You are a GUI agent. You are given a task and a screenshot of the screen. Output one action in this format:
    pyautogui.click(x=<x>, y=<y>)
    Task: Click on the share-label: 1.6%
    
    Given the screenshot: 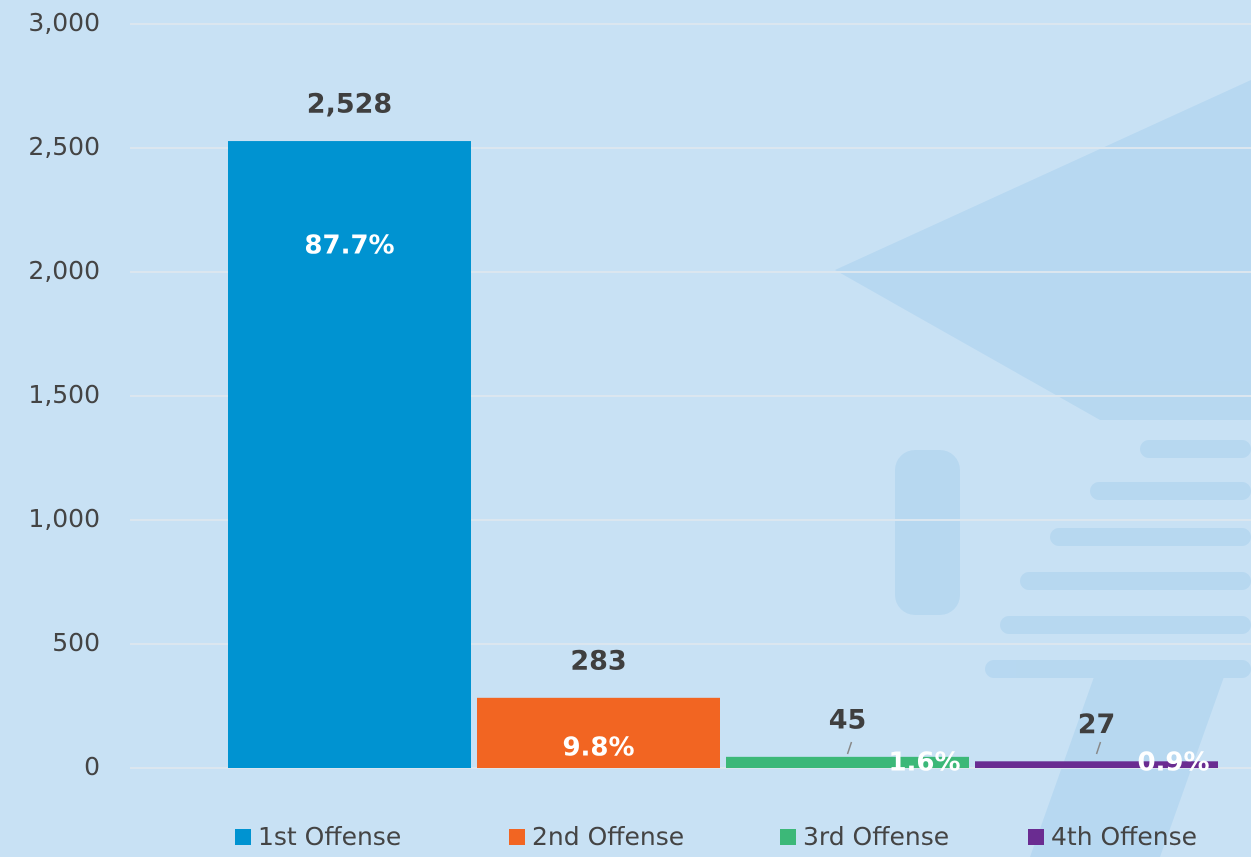 What is the action you would take?
    pyautogui.click(x=924, y=763)
    